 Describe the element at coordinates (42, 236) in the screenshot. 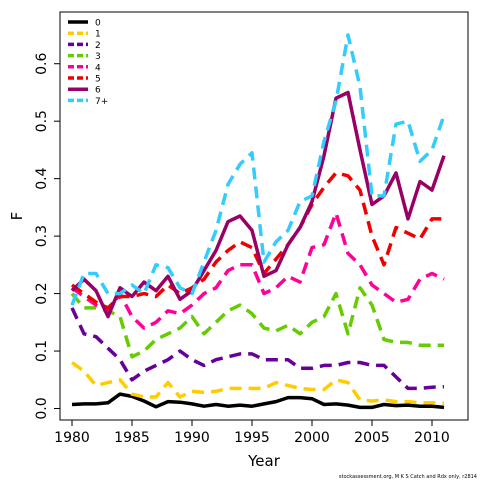

I see `y-tick-label: 0.3` at that location.